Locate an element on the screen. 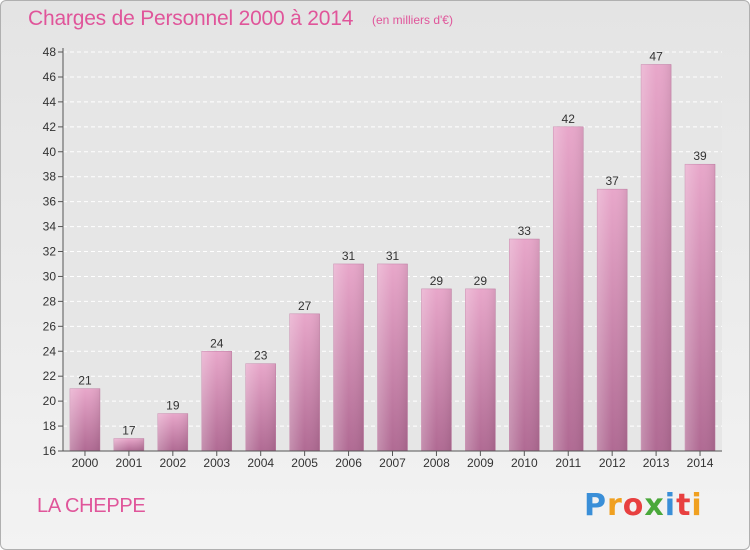 The height and width of the screenshot is (550, 750). data-label: 37 is located at coordinates (612, 181).